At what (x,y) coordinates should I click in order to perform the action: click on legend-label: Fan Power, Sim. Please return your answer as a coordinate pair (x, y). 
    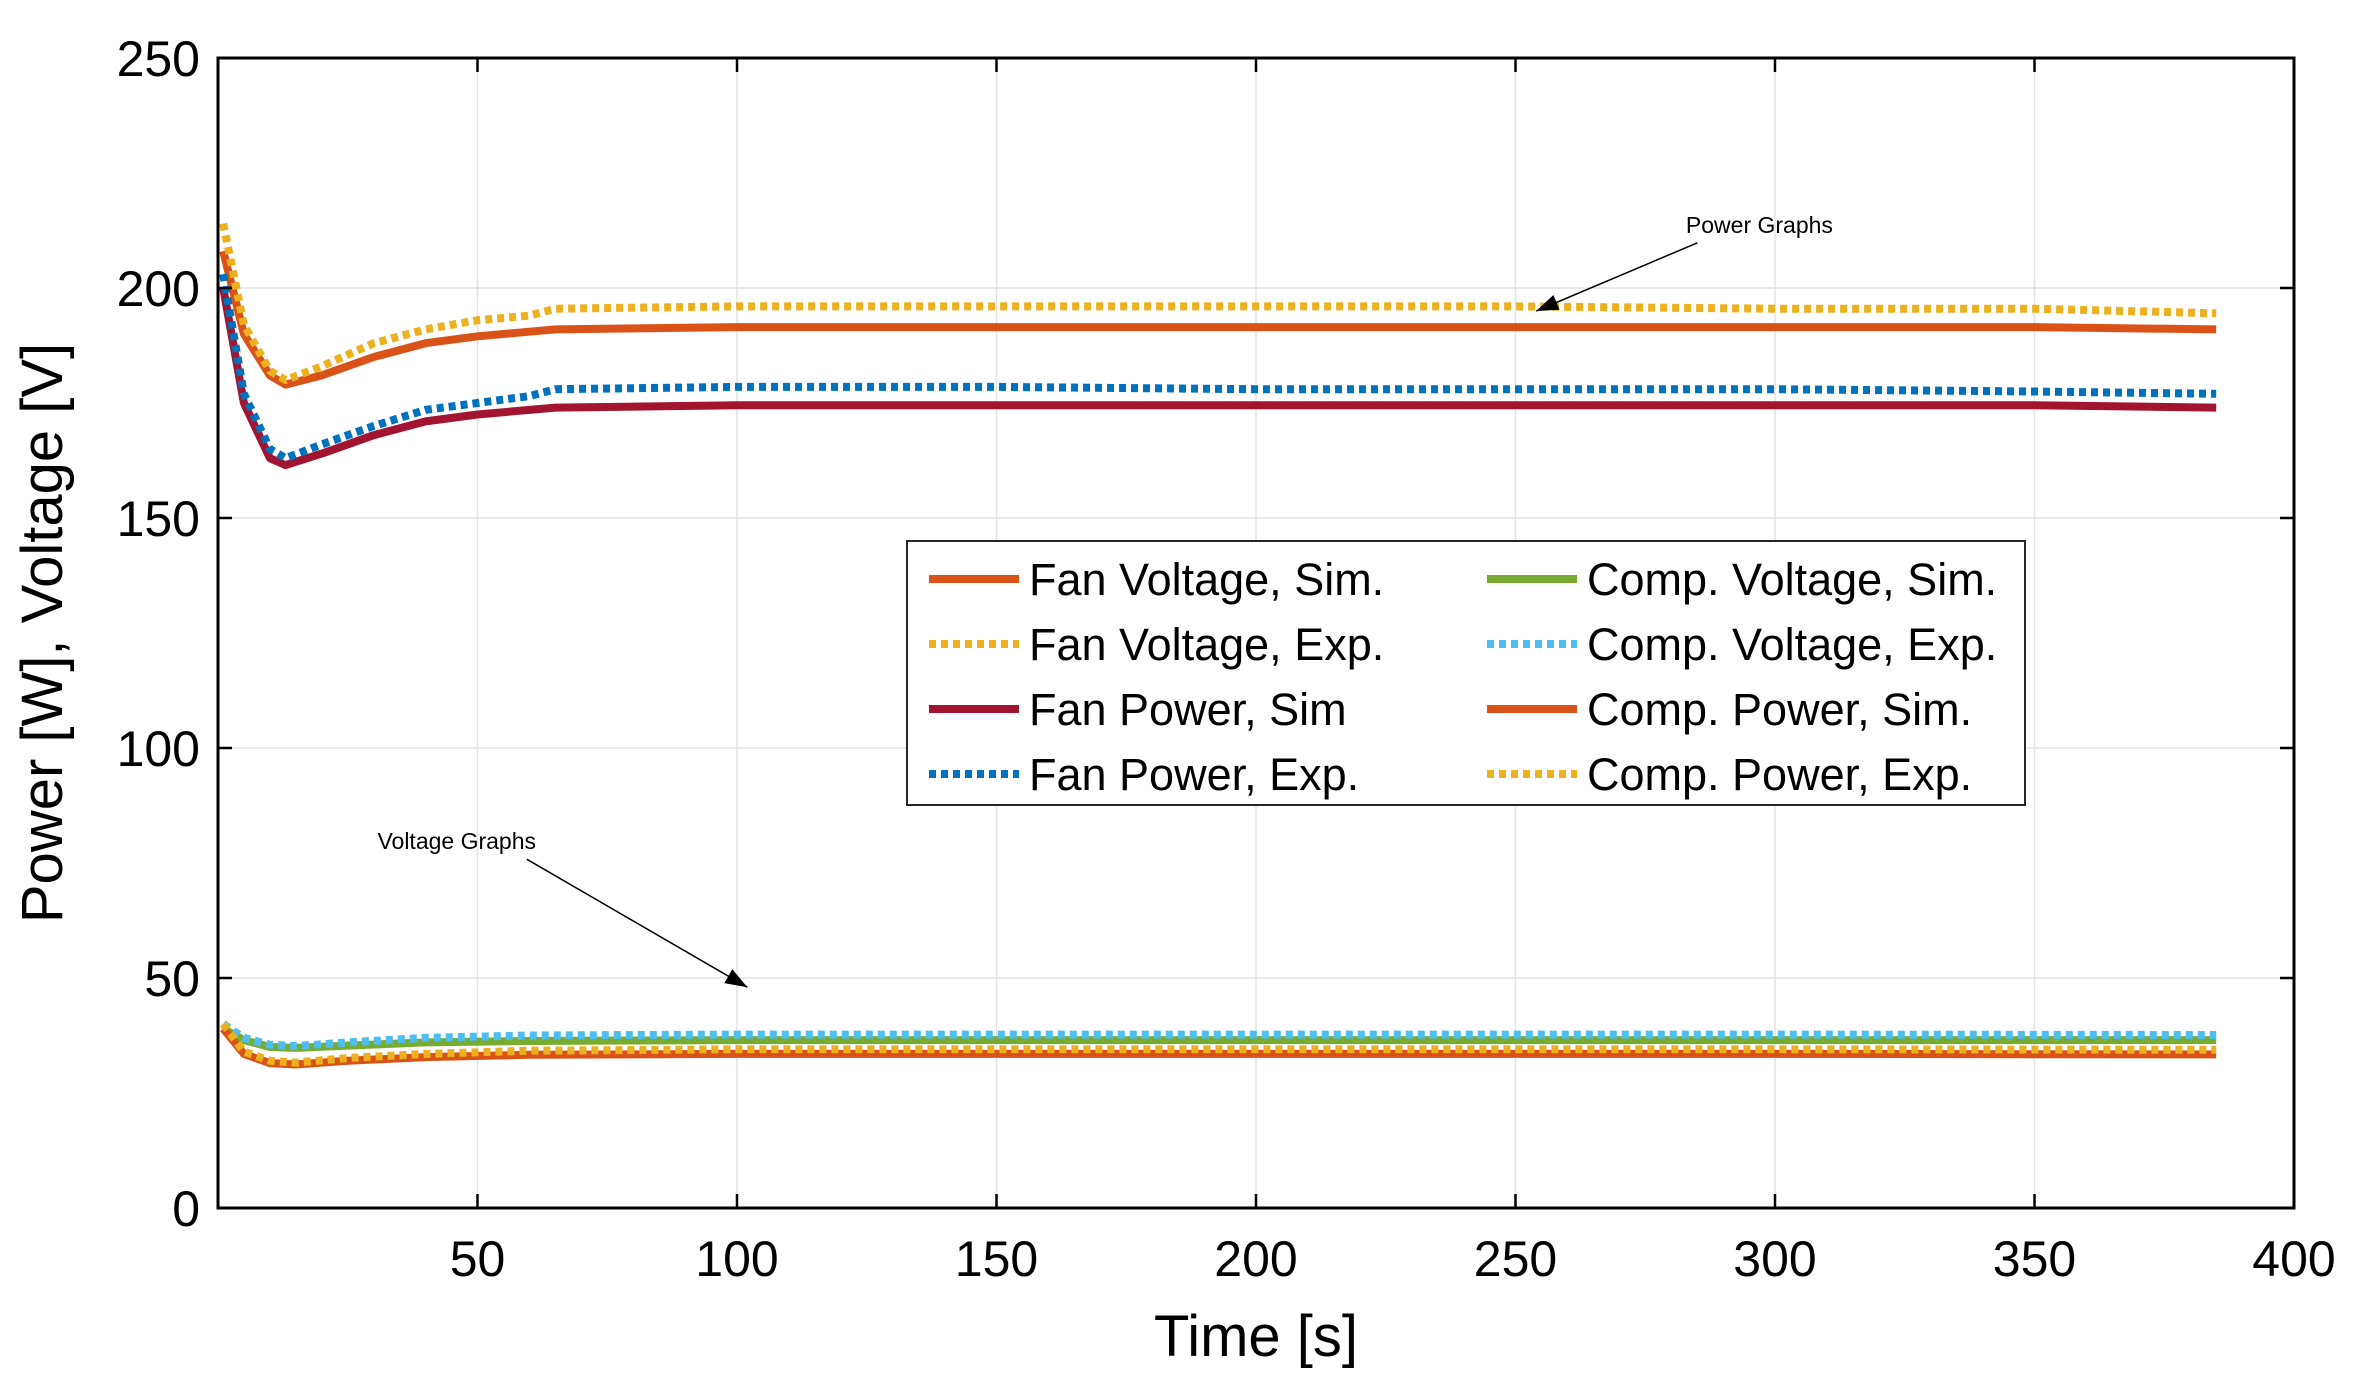
    Looking at the image, I should click on (1188, 709).